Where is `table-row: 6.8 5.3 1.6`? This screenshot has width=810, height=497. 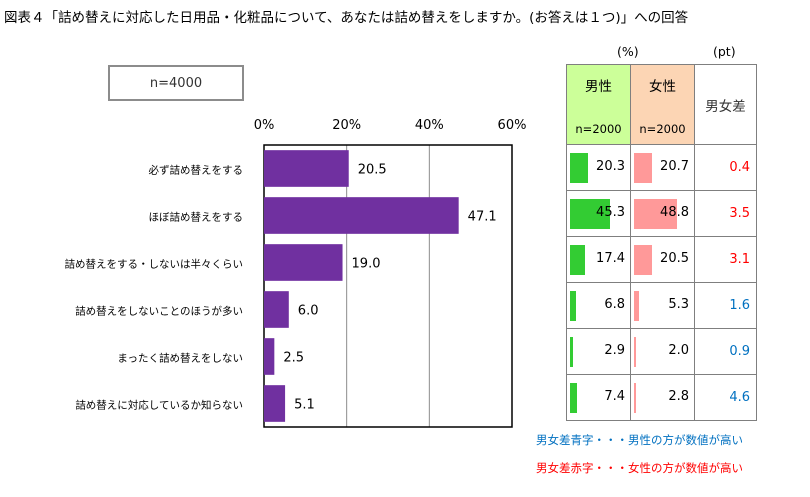
table-row: 6.8 5.3 1.6 is located at coordinates (661, 305).